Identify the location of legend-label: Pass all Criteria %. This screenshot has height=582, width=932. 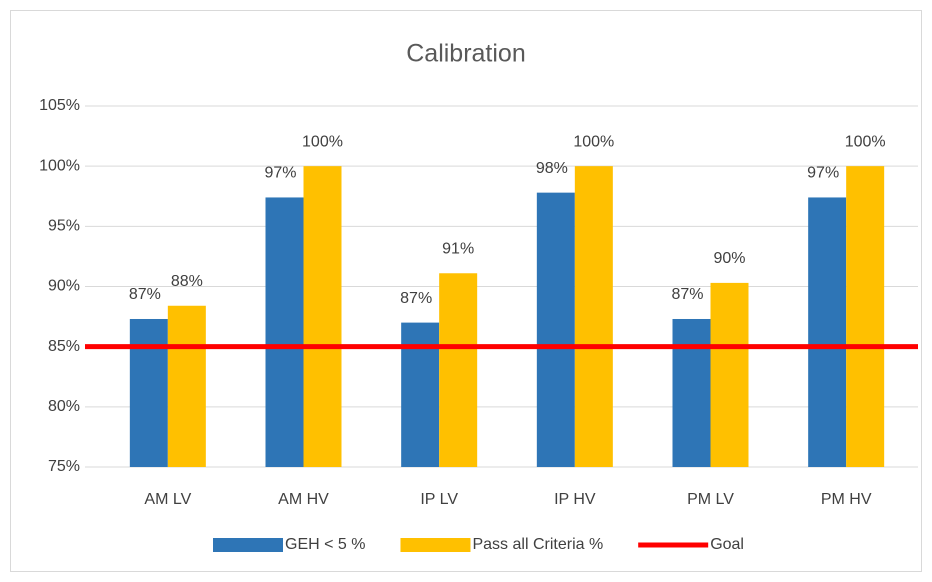
(537, 544).